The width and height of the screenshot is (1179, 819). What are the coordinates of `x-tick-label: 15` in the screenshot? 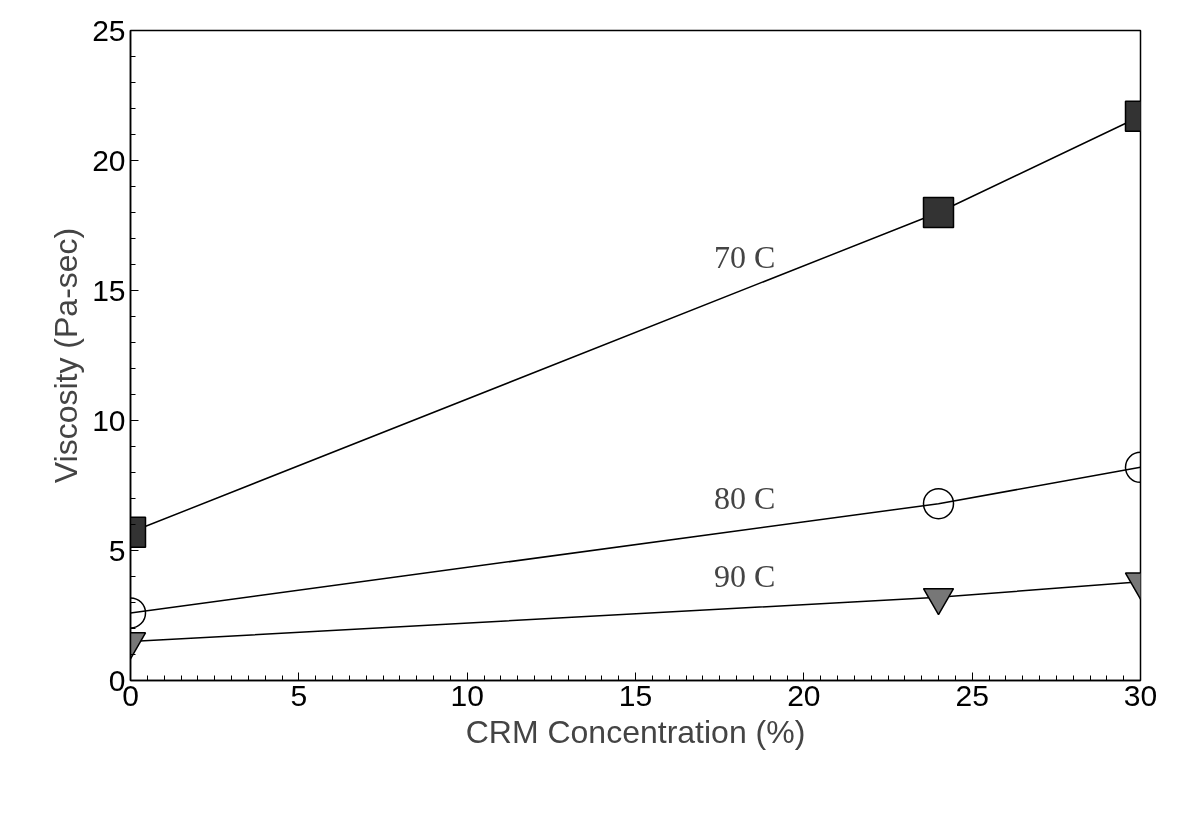 It's located at (635, 695).